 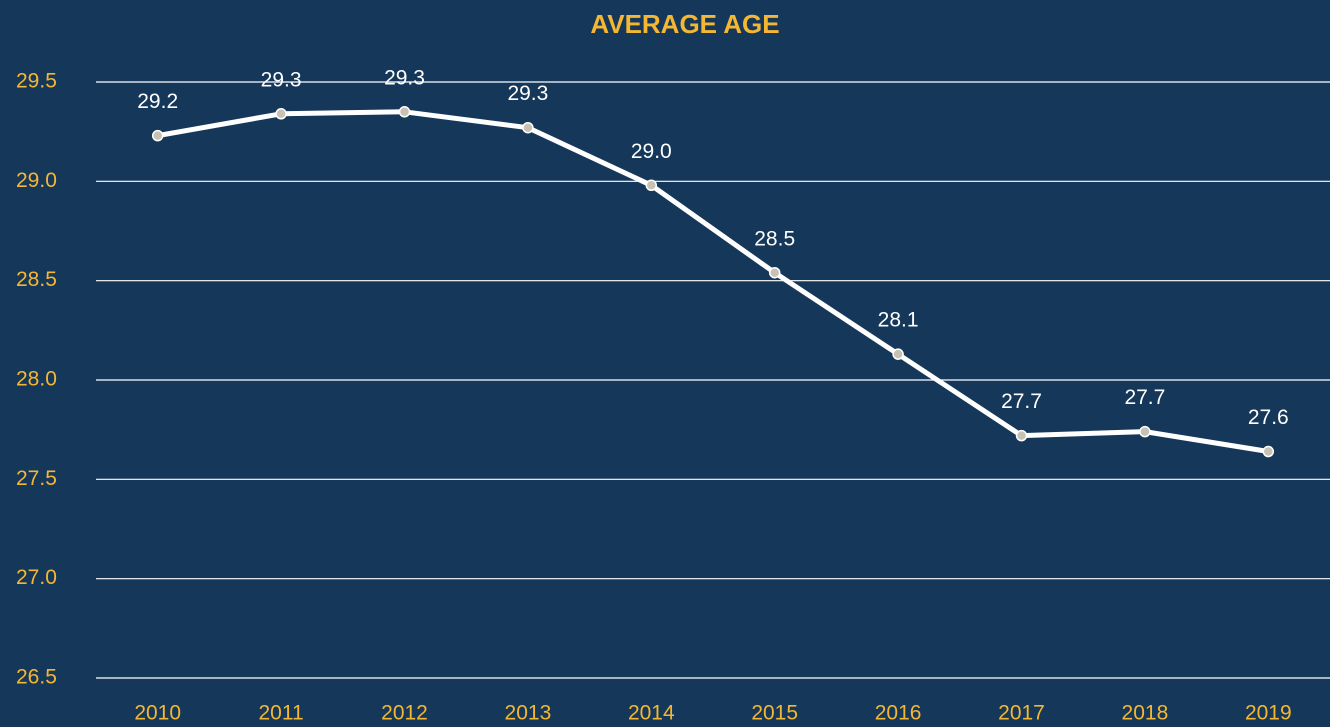 What do you see at coordinates (528, 713) in the screenshot?
I see `x-tick-label: 2013` at bounding box center [528, 713].